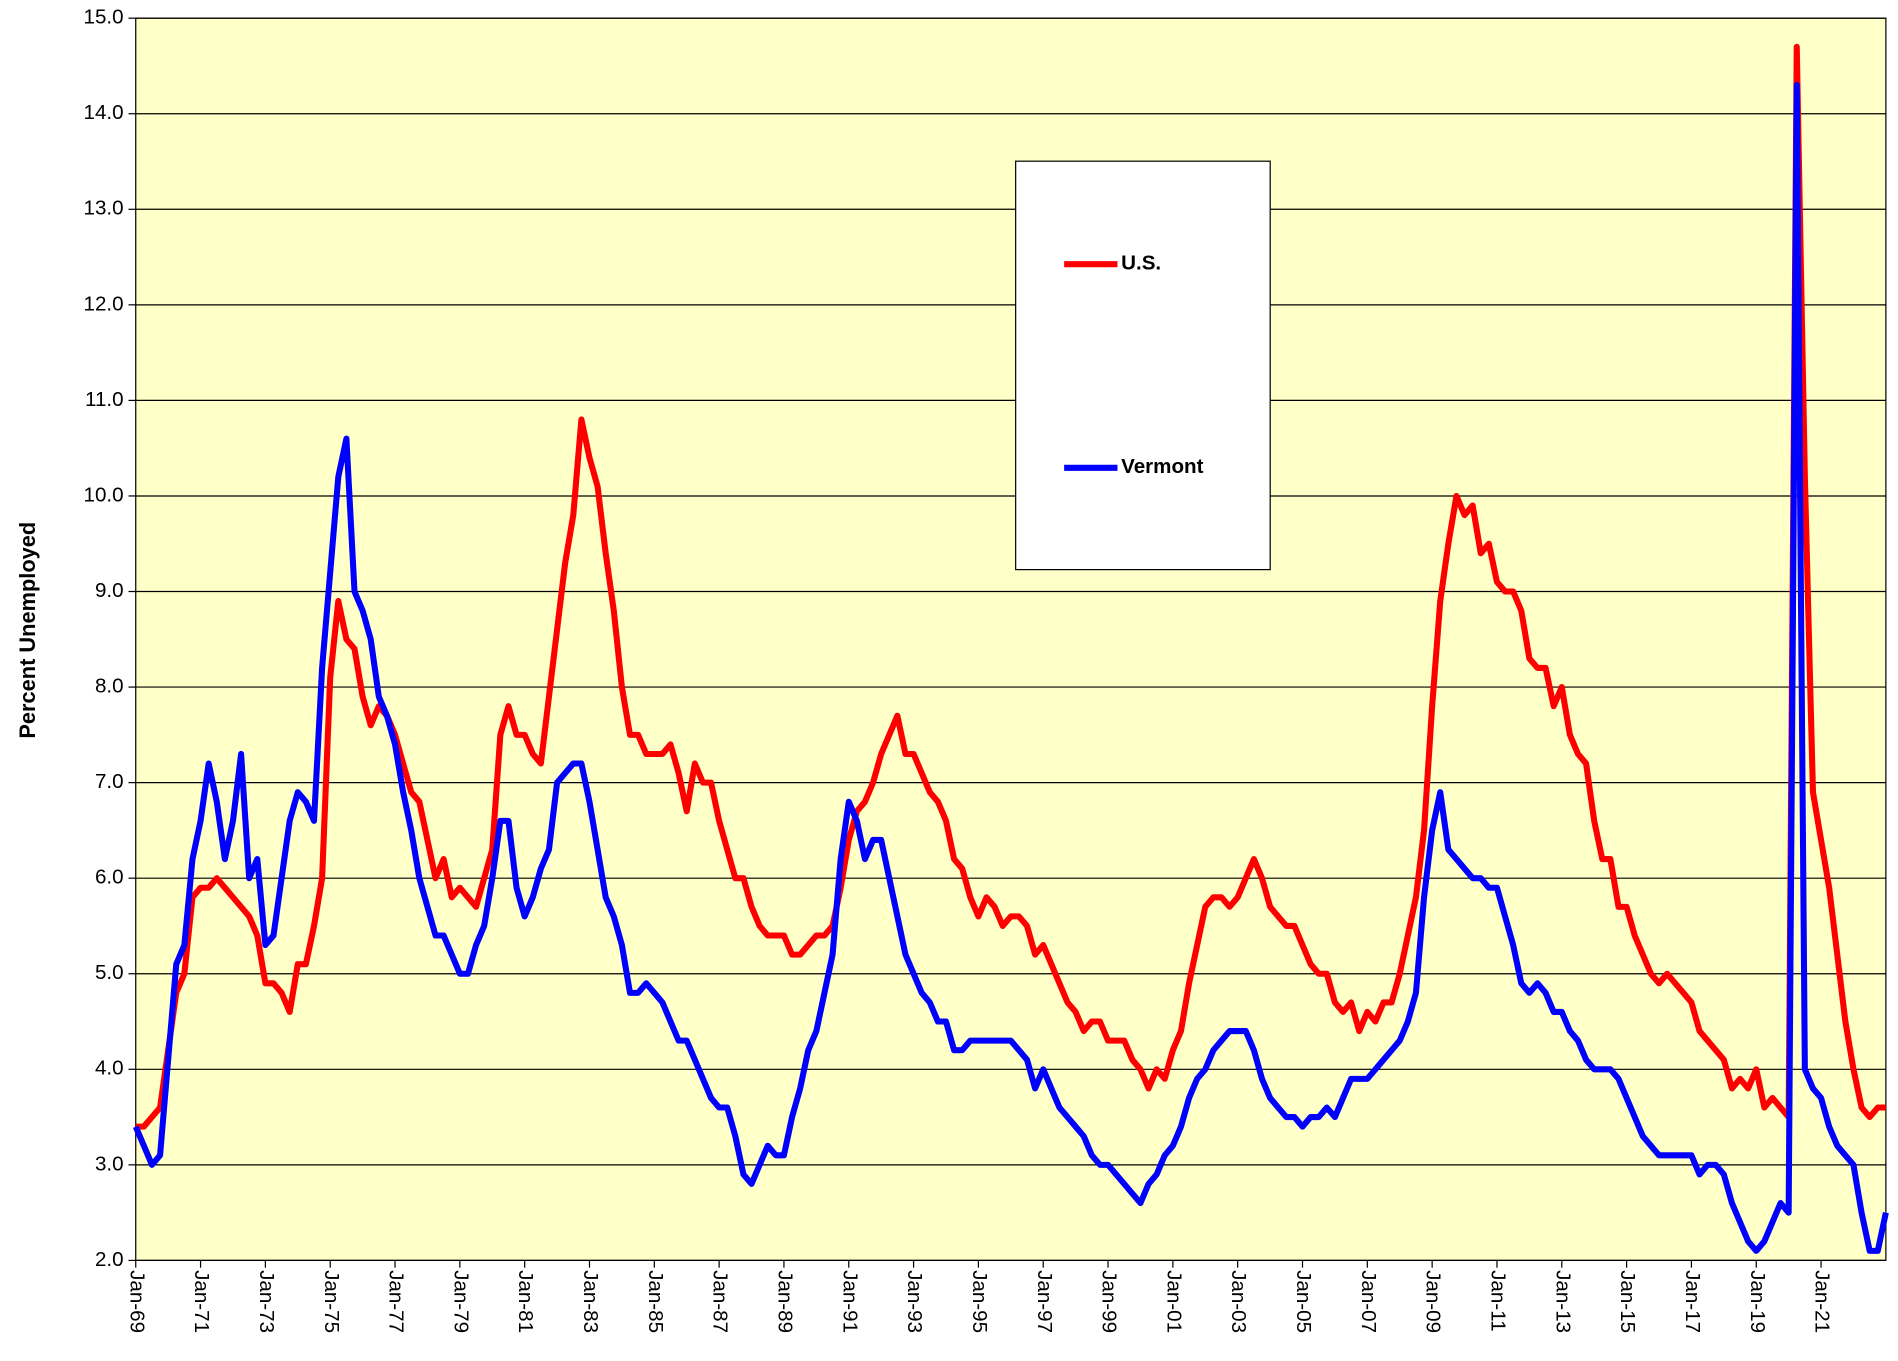 This screenshot has height=1361, width=1898. Describe the element at coordinates (785, 1301) in the screenshot. I see `x-tick-label: Jan-89` at that location.